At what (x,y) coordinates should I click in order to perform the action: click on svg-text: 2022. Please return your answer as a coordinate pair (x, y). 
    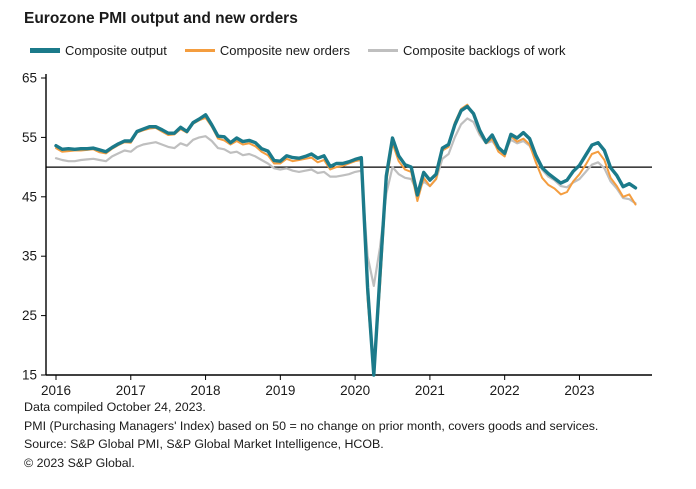
    Looking at the image, I should click on (505, 390).